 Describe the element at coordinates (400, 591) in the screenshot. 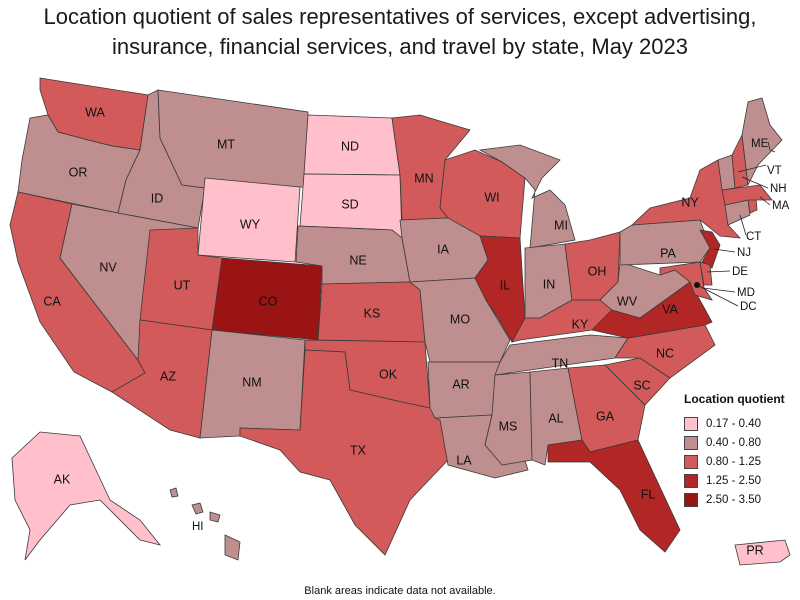

I see `footnote: Blank areas indicate data not available.` at that location.